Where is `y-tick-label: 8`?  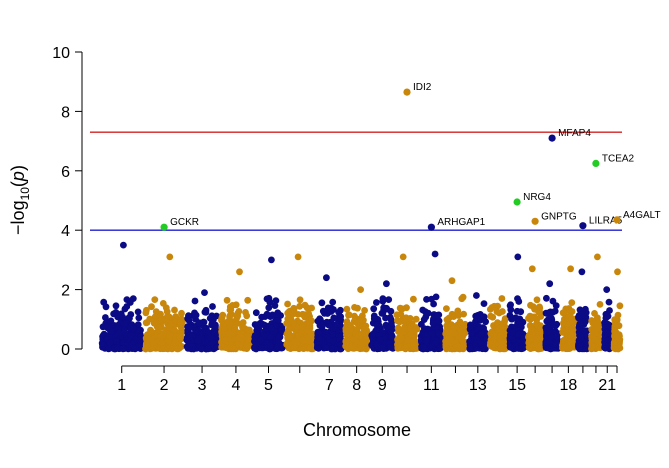 y-tick-label: 8 is located at coordinates (65, 112).